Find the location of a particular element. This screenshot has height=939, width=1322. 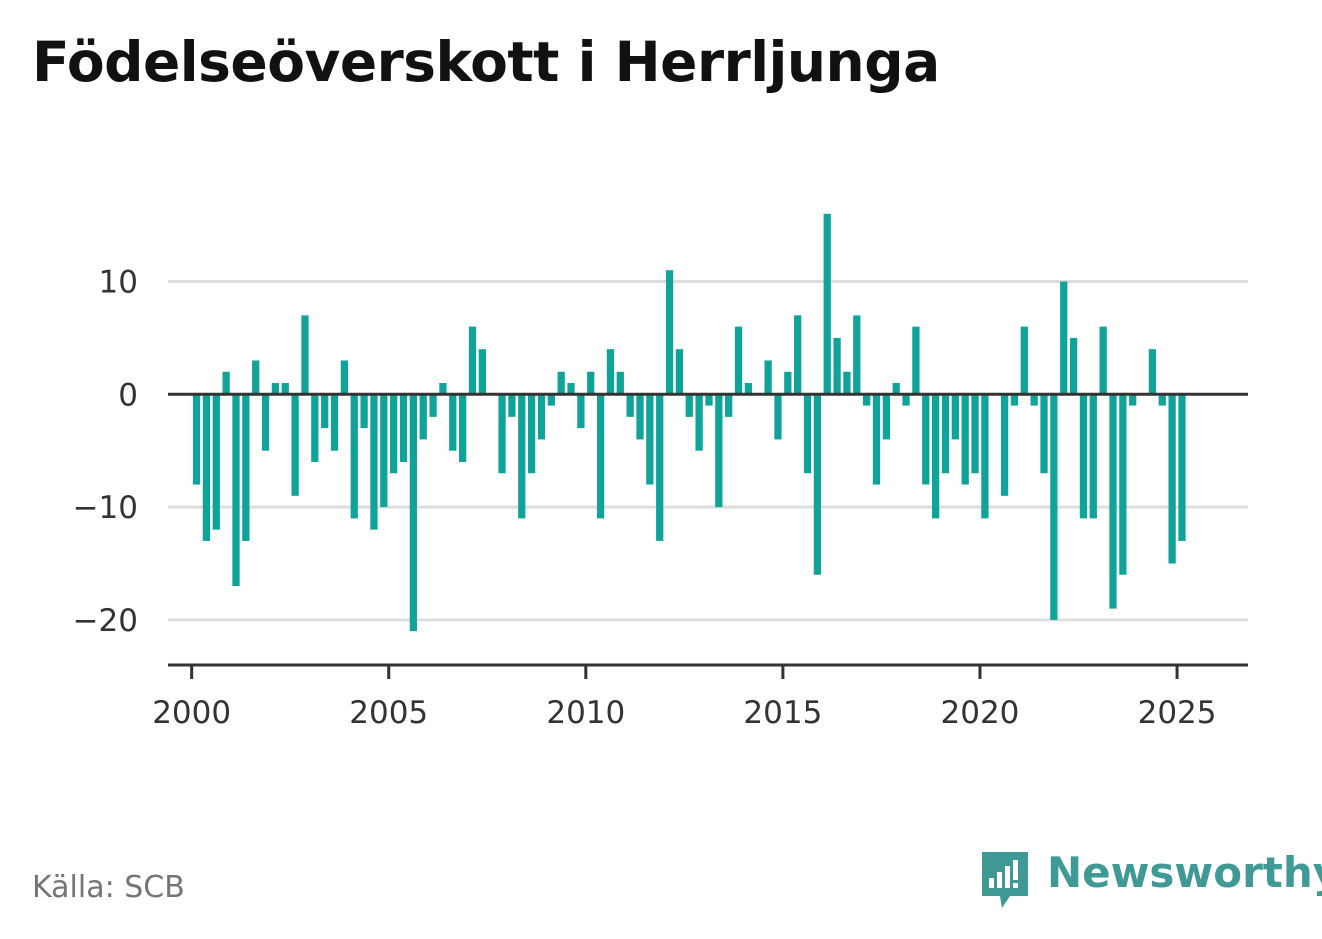

y-tick-label: 0 is located at coordinates (128, 395).